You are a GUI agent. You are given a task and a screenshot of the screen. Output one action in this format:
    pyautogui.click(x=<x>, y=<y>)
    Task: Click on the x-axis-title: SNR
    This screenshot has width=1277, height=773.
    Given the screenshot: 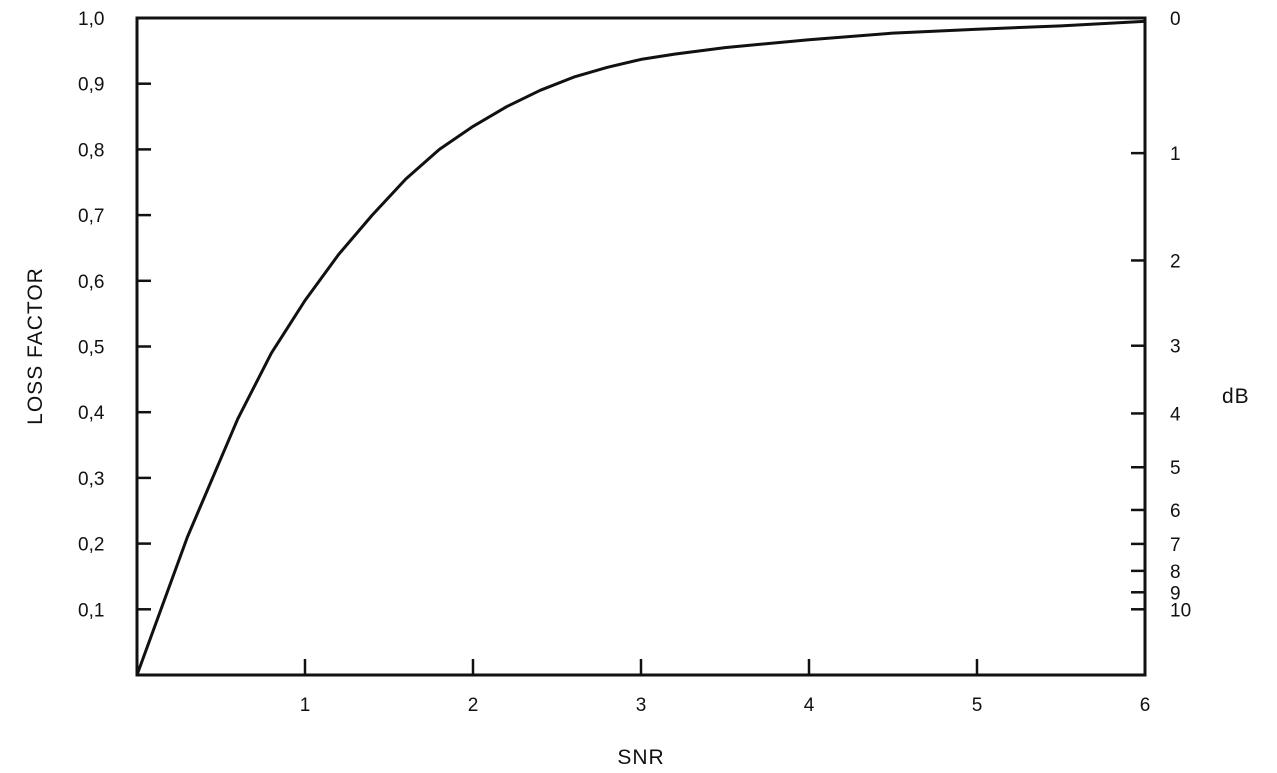 What is the action you would take?
    pyautogui.click(x=640, y=757)
    